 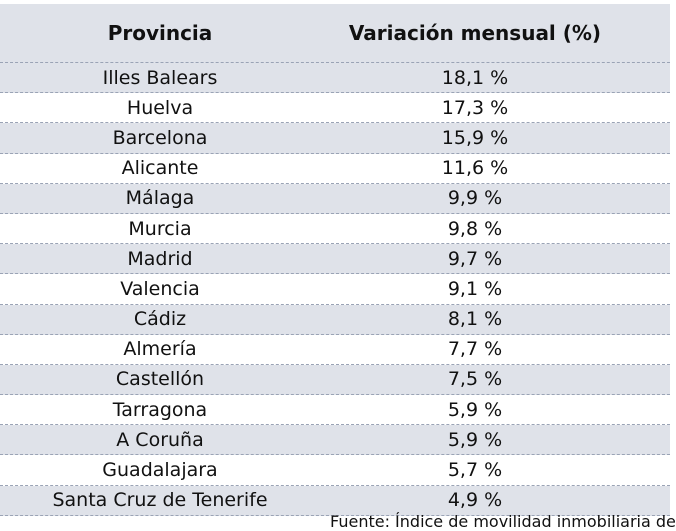 I want to click on table-row: Almería 7,7 %, so click(x=335, y=350).